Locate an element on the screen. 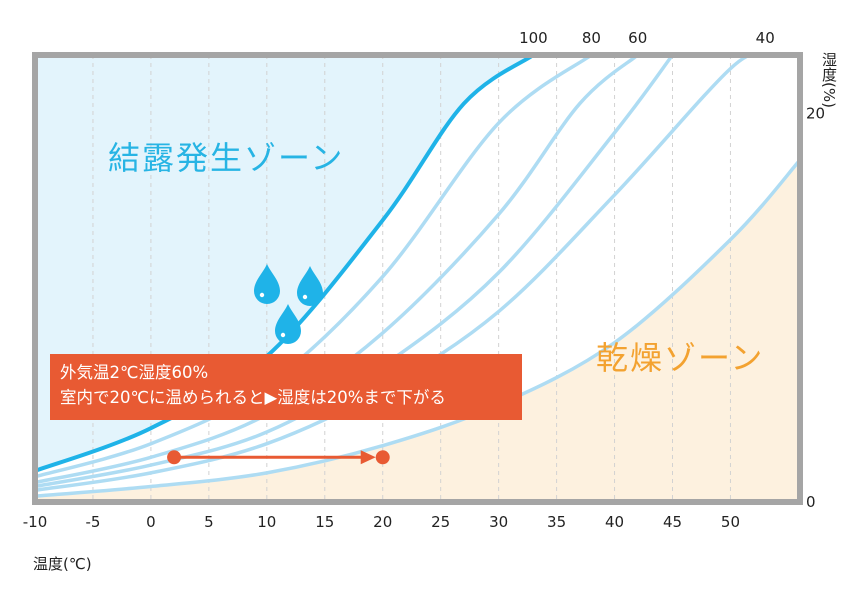 This screenshot has width=857, height=591. x-tick-label: 35 is located at coordinates (556, 522).